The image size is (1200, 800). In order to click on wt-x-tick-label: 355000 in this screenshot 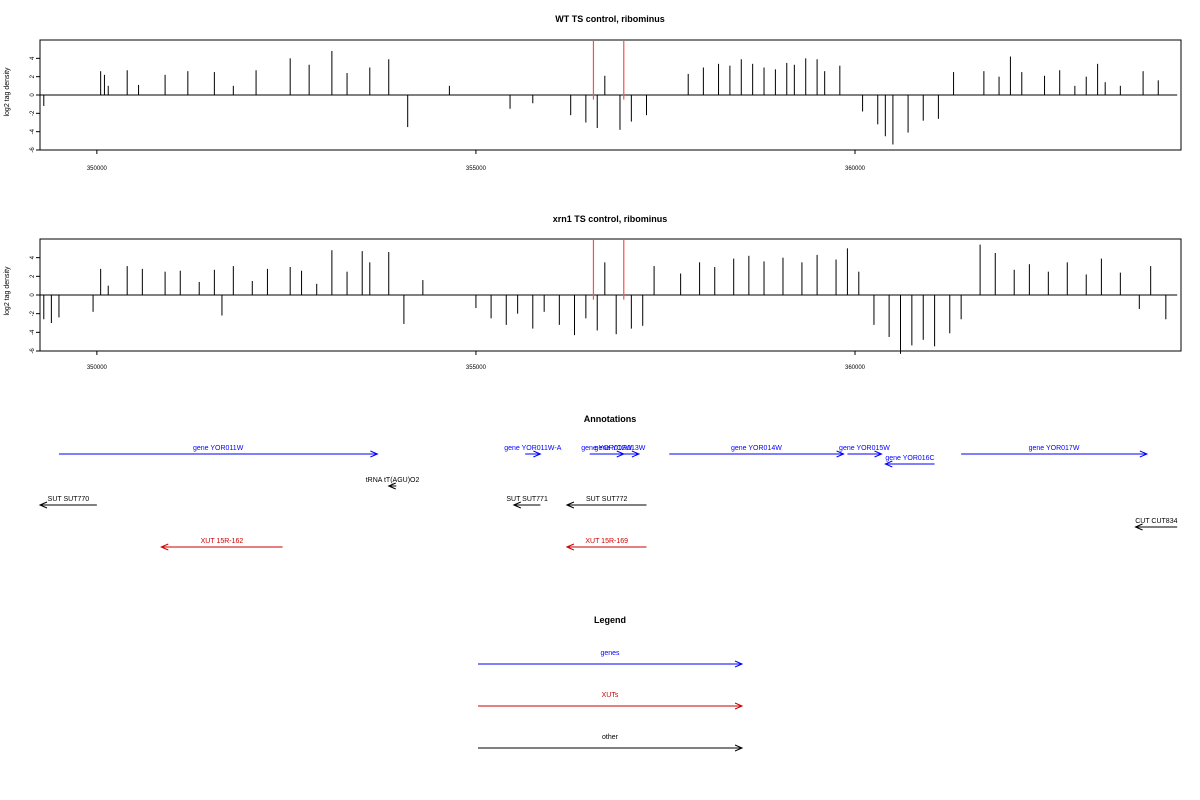, I will do `click(476, 169)`.